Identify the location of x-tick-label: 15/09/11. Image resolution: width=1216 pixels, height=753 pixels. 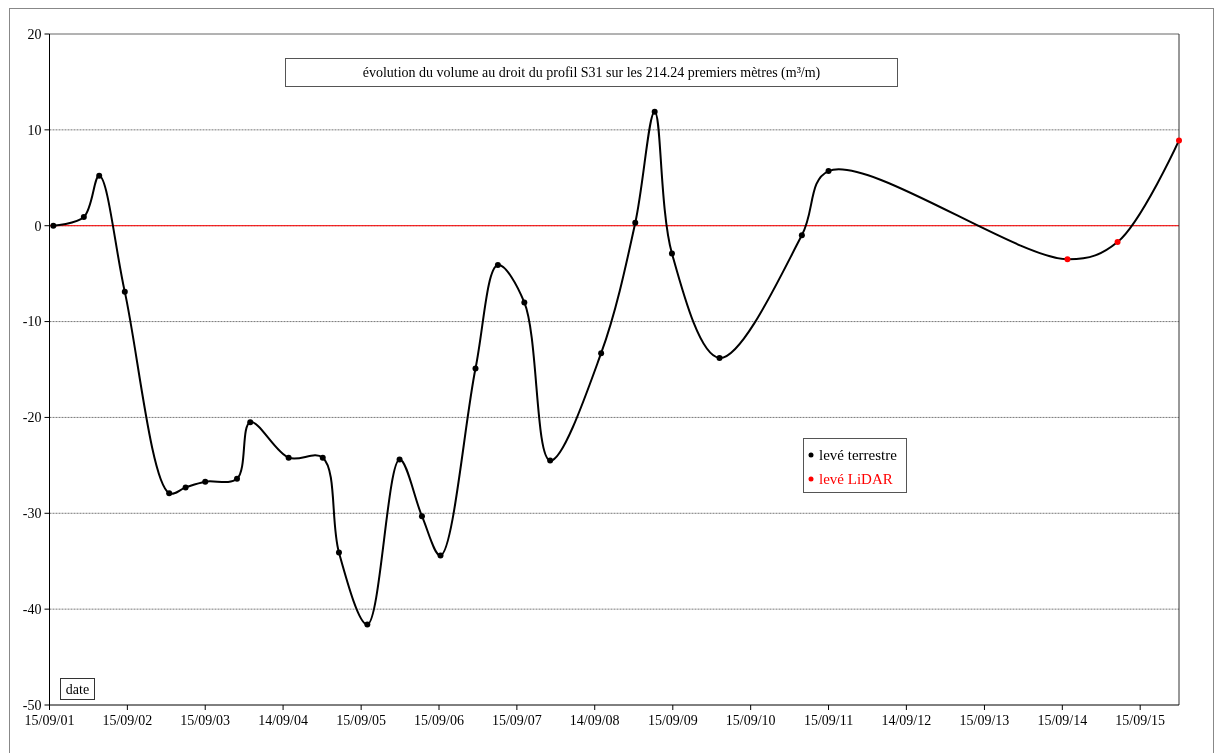
(828, 720).